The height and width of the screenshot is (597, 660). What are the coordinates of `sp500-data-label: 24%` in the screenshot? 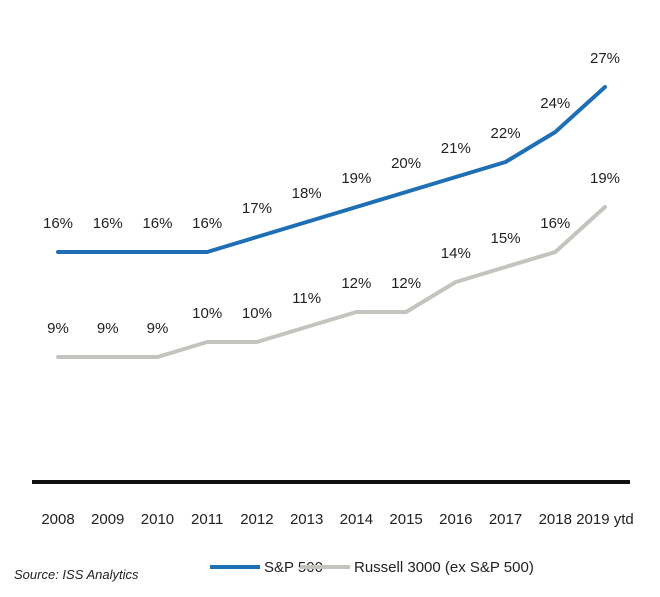 It's located at (555, 103).